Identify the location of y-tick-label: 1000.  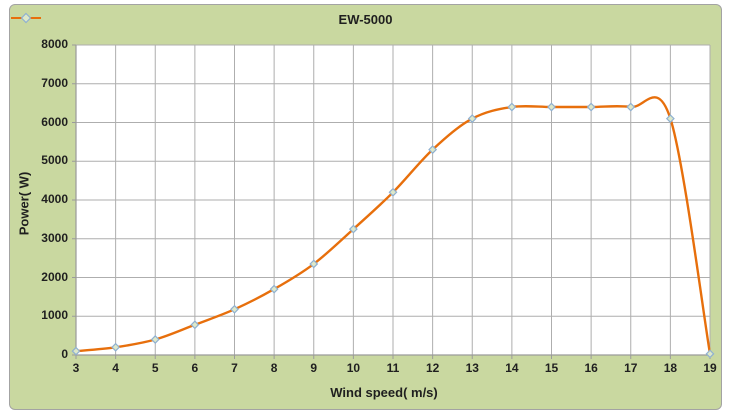
(54, 315).